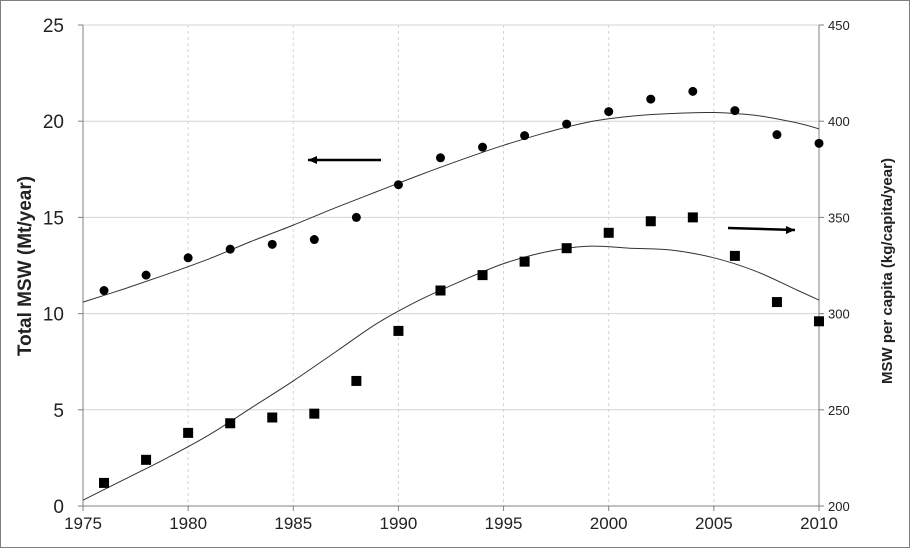 This screenshot has width=910, height=552. Describe the element at coordinates (839, 506) in the screenshot. I see `y-tick-label-right: 200` at that location.